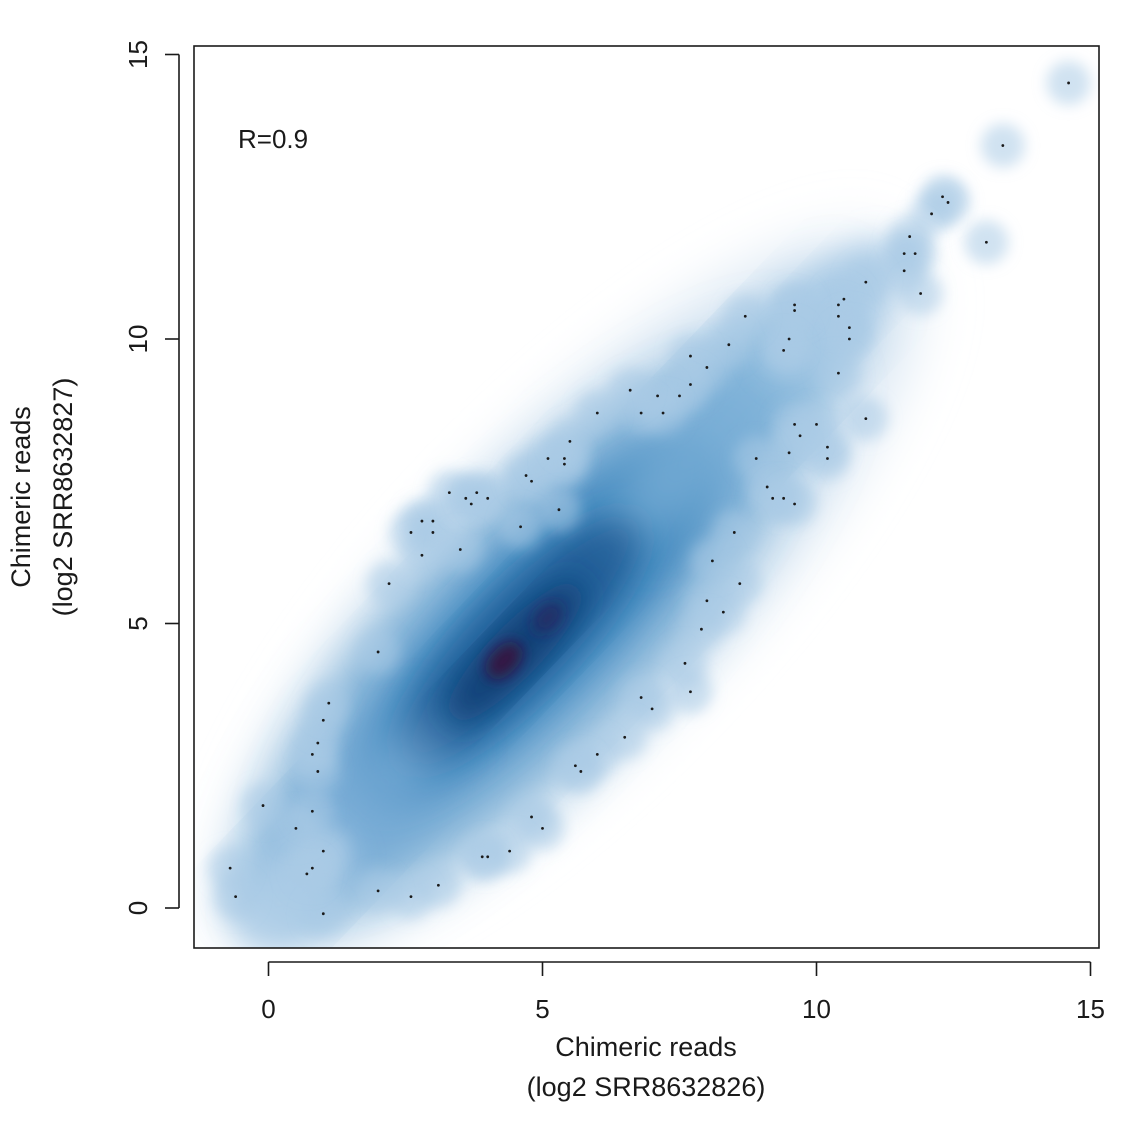  Describe the element at coordinates (63, 497) in the screenshot. I see `y-axis-label-line2: (log2 SRR8632827)` at that location.